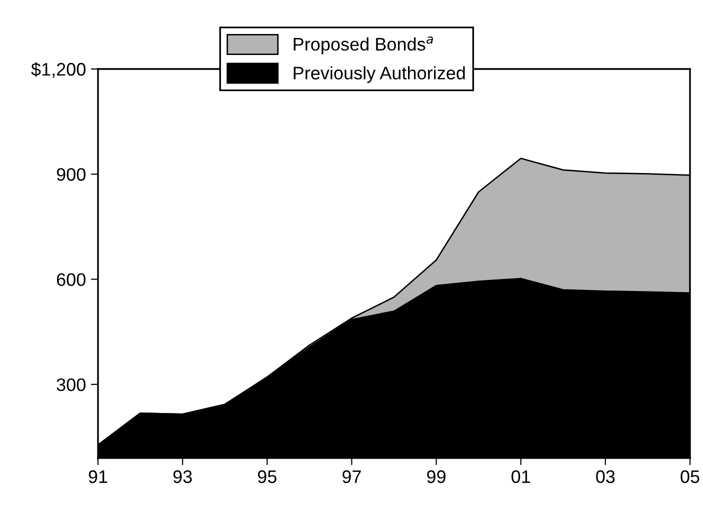 The height and width of the screenshot is (527, 703). What do you see at coordinates (351, 477) in the screenshot?
I see `x-tick-label: 97` at bounding box center [351, 477].